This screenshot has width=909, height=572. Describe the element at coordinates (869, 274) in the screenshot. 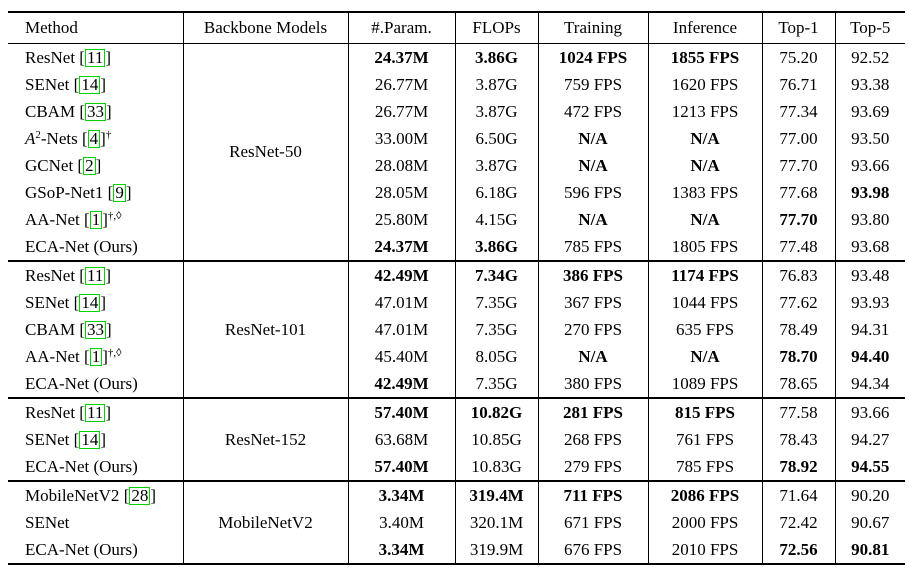

I see `top5-cell: 93.48` at that location.